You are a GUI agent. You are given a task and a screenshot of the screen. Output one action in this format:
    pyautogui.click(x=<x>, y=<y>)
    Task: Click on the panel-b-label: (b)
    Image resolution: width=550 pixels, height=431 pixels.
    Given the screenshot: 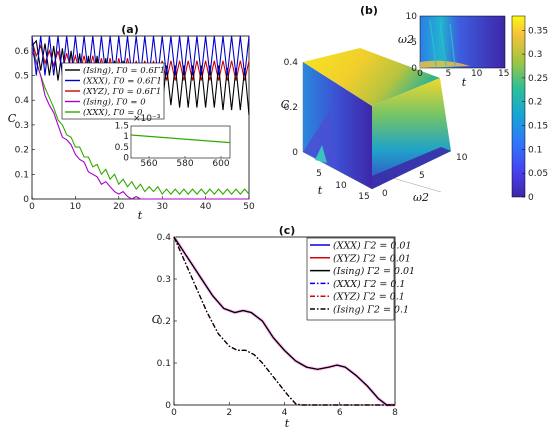 What is the action you would take?
    pyautogui.click(x=369, y=10)
    